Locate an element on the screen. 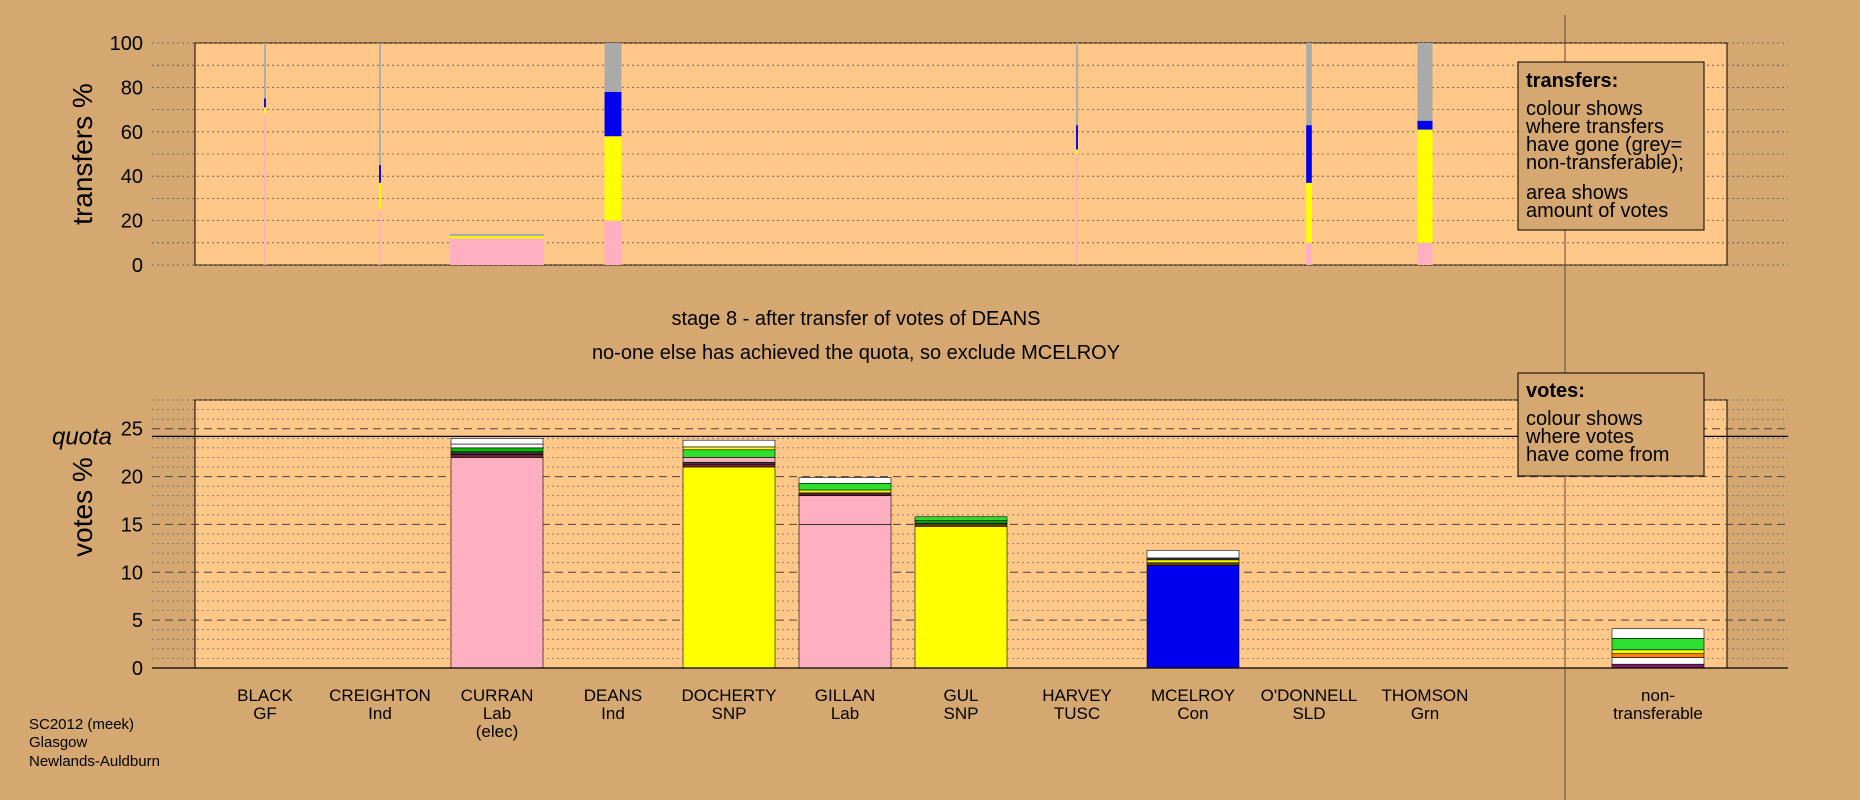 The image size is (1860, 800). transfers-y-tick-label: 0 is located at coordinates (137, 266).